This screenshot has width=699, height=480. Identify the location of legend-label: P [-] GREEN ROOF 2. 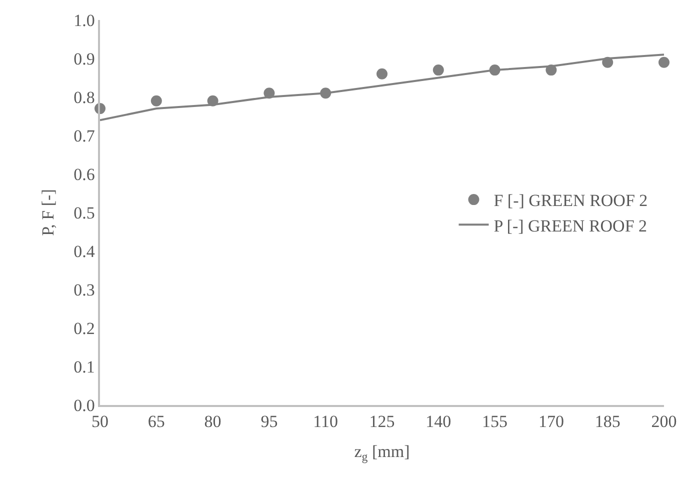
(571, 226).